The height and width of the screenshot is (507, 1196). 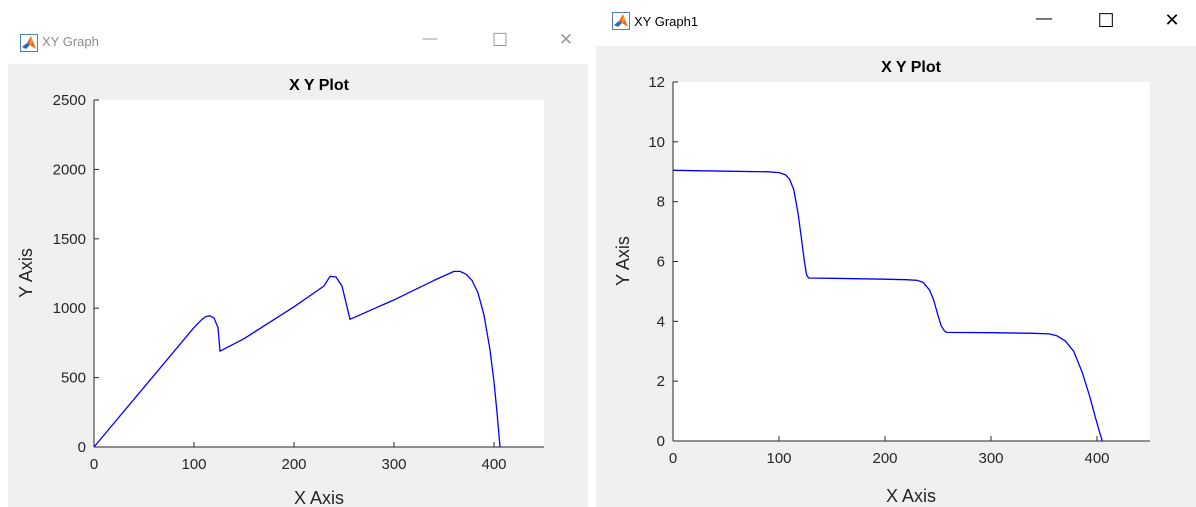 I want to click on window-title: XY Graph1, so click(x=666, y=21).